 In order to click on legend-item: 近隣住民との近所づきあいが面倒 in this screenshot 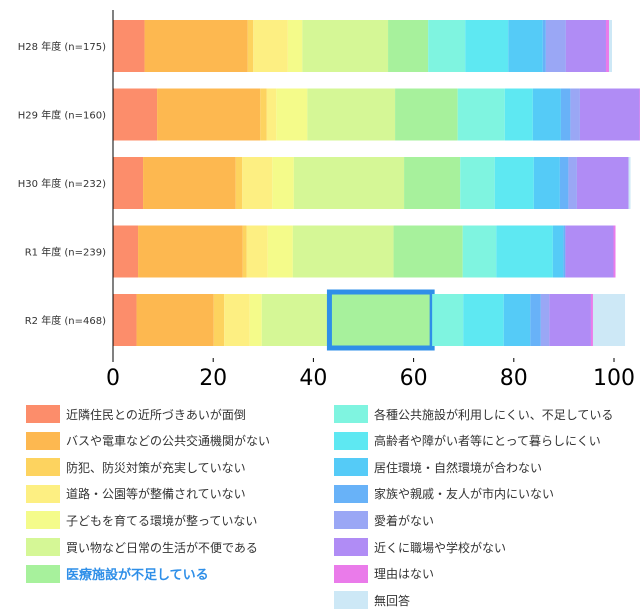, I will do `click(136, 414)`.